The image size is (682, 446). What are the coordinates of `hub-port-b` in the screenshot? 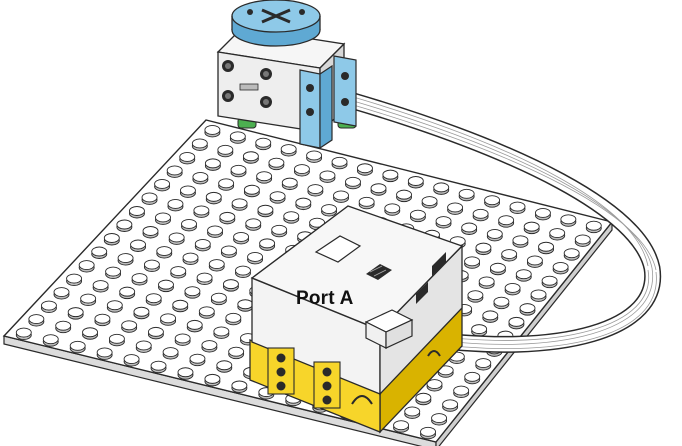 It's located at (431, 278).